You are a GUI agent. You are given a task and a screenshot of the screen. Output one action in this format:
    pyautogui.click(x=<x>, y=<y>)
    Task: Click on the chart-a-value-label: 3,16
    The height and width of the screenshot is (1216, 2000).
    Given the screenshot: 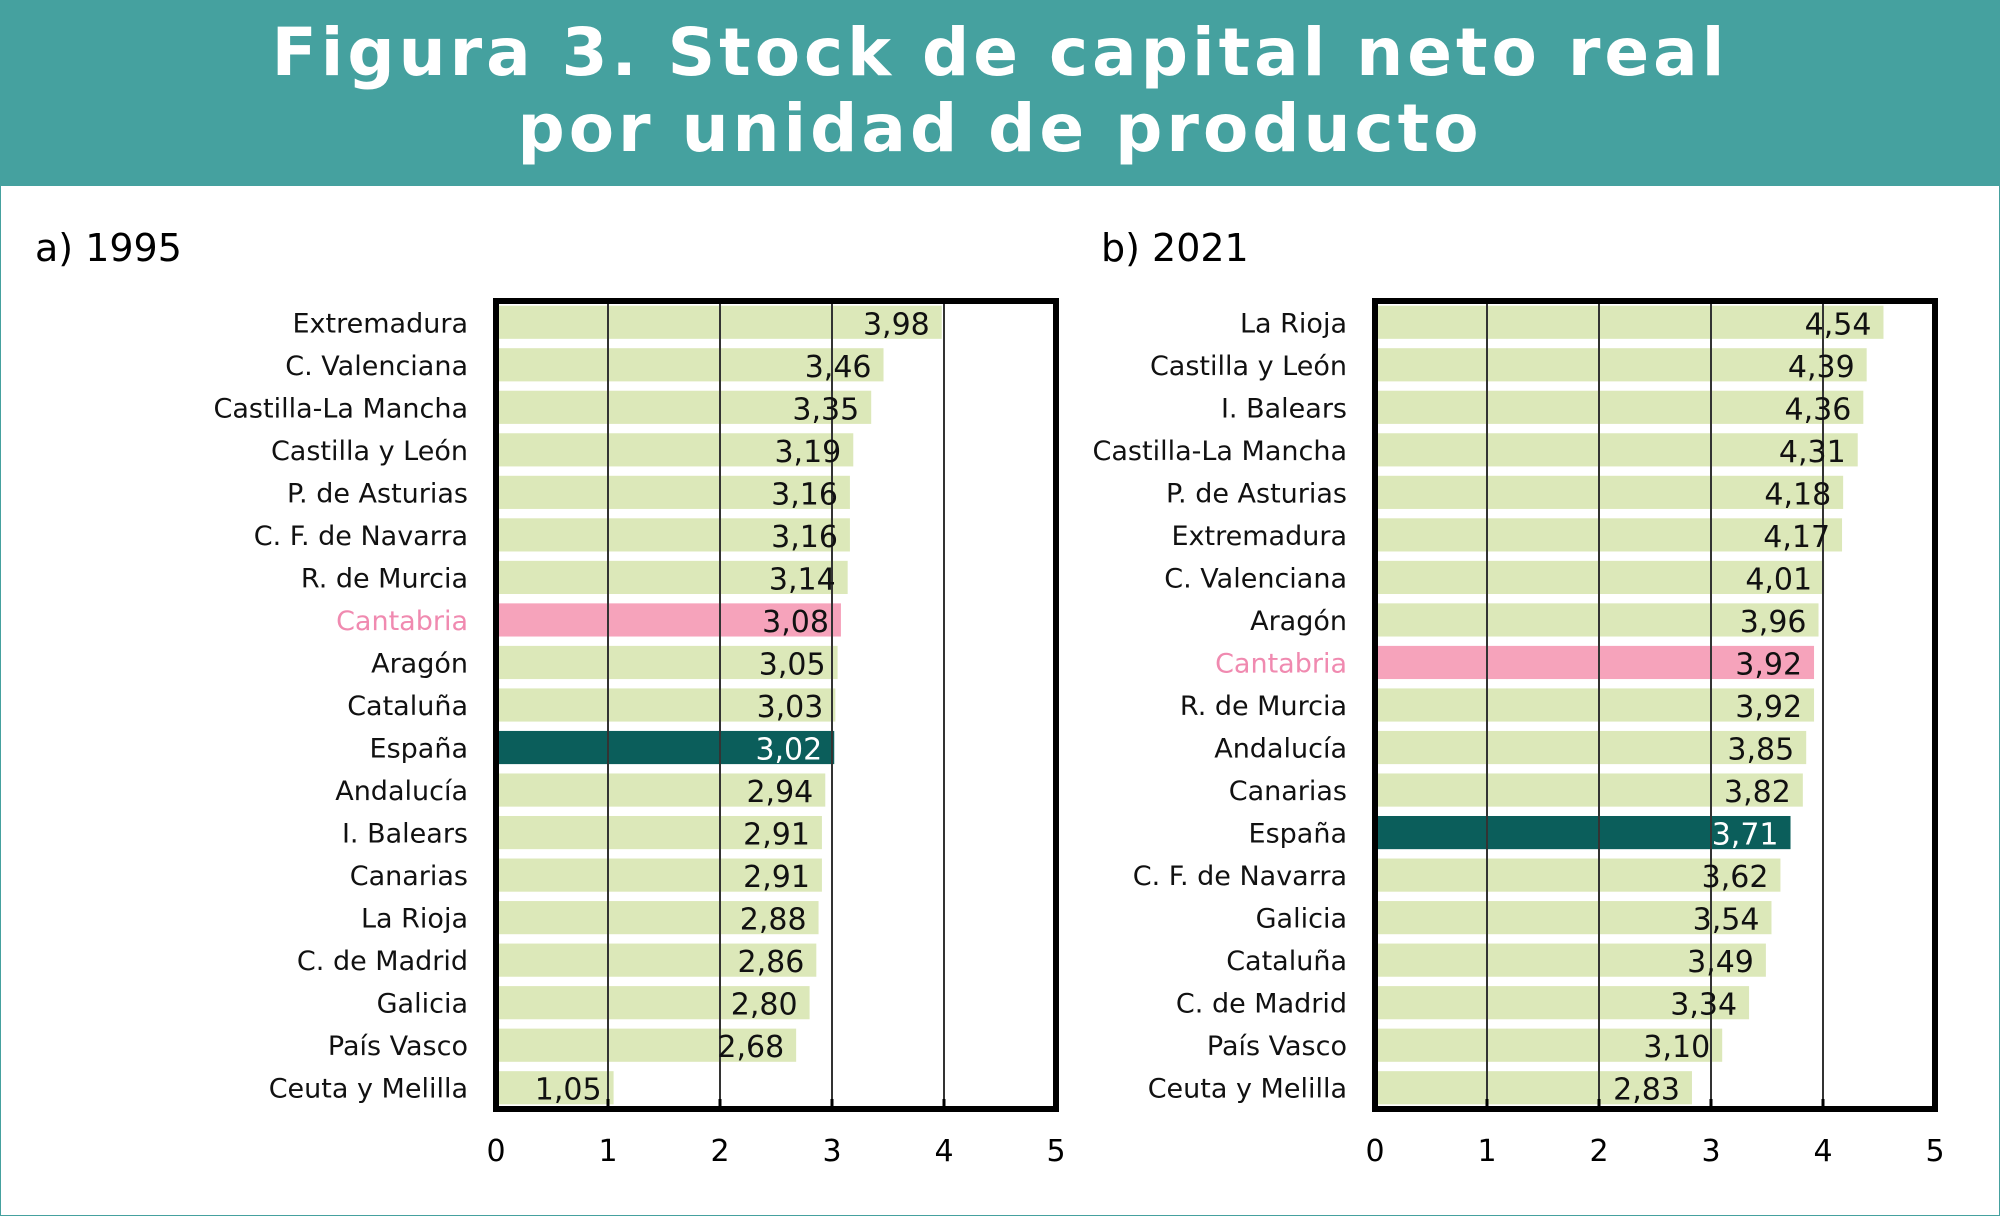 What is the action you would take?
    pyautogui.click(x=804, y=494)
    